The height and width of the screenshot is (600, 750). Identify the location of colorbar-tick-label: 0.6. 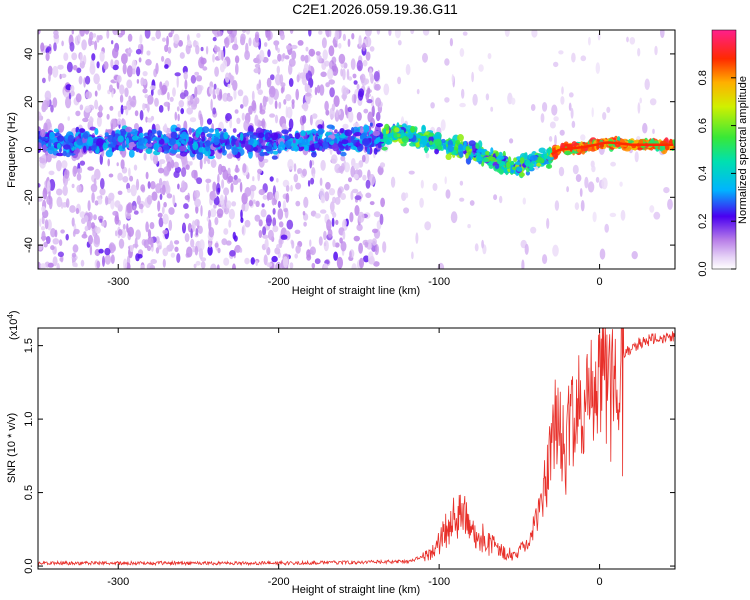
(703, 125).